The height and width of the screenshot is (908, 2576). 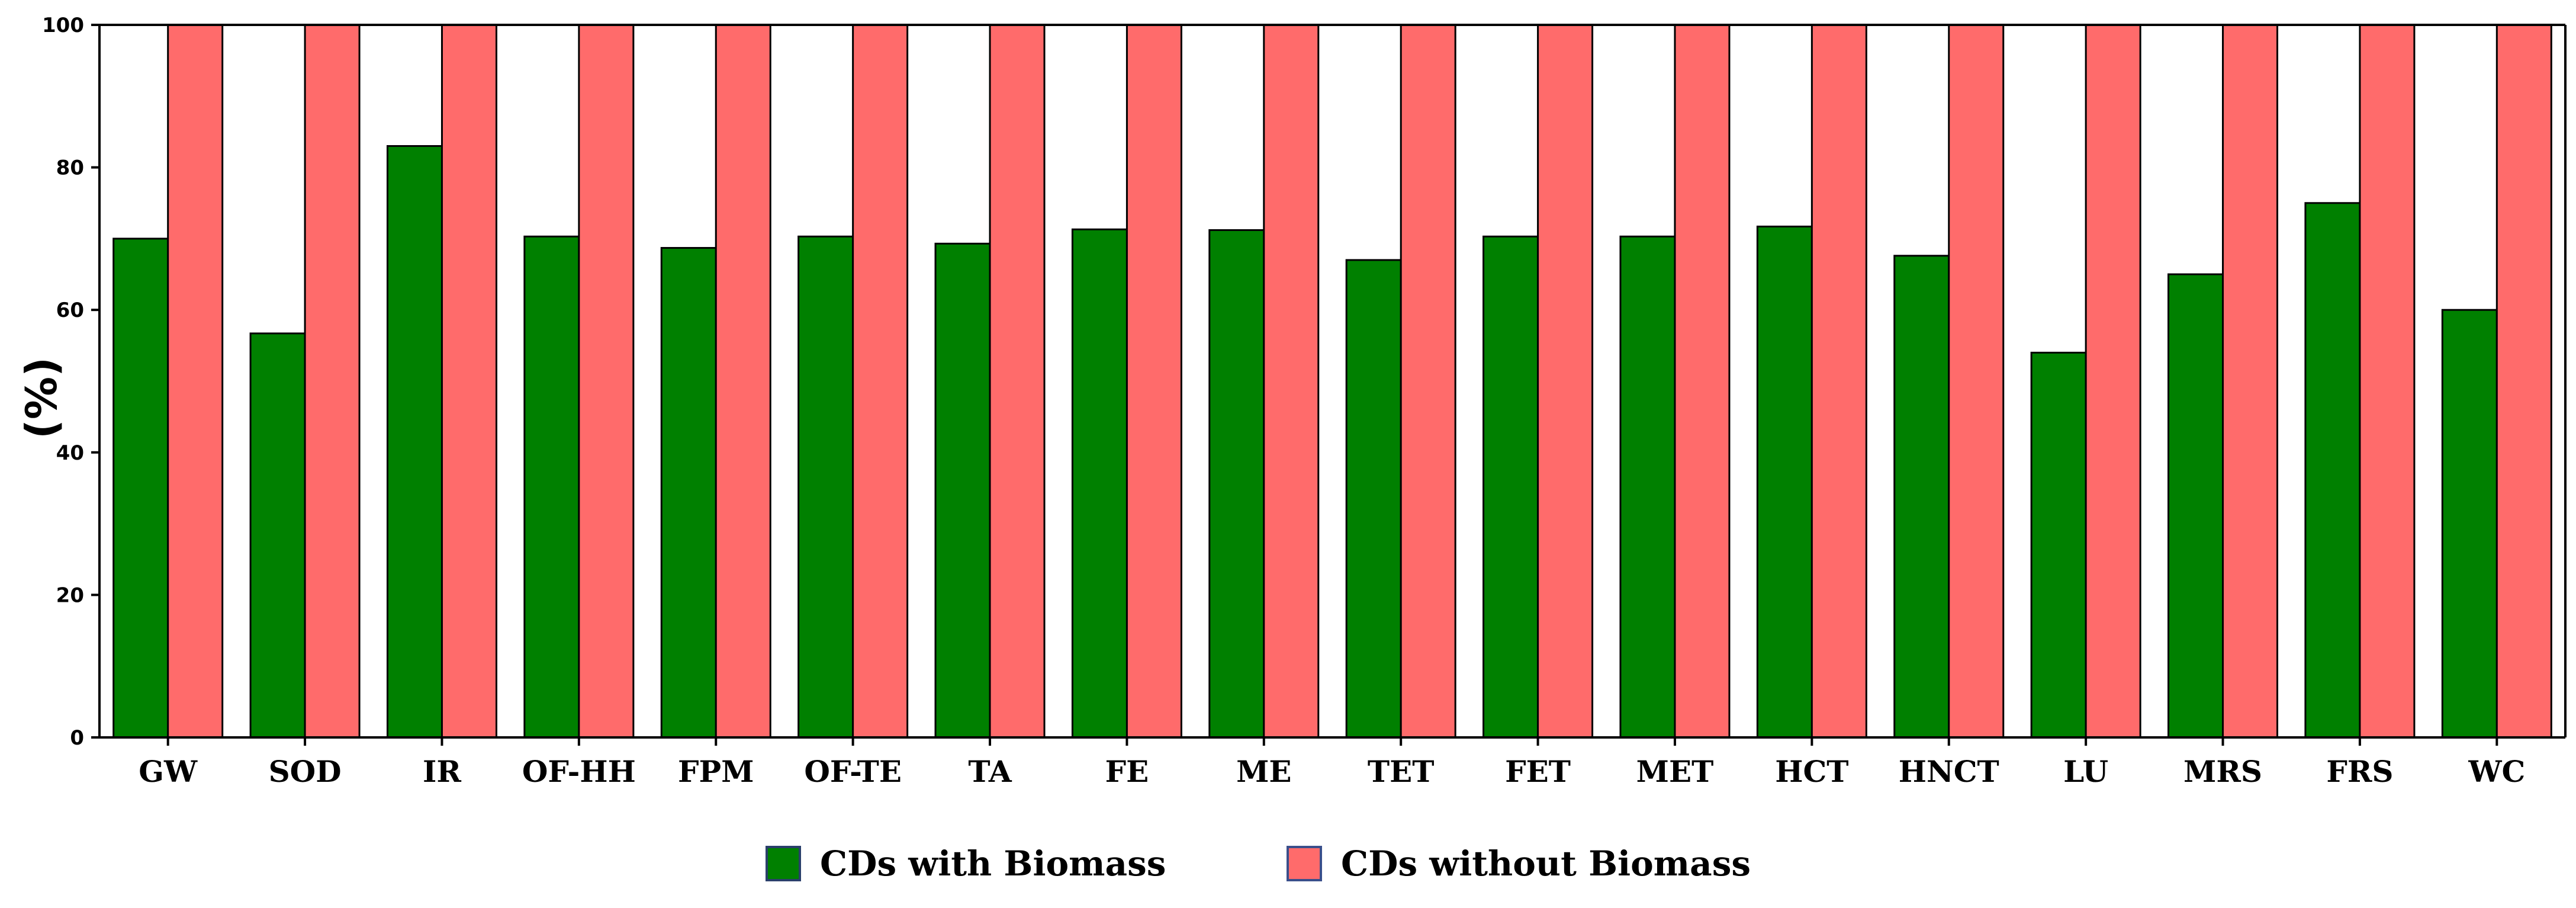 What do you see at coordinates (2470, 524) in the screenshot?
I see `bar-with-biomass-wc` at bounding box center [2470, 524].